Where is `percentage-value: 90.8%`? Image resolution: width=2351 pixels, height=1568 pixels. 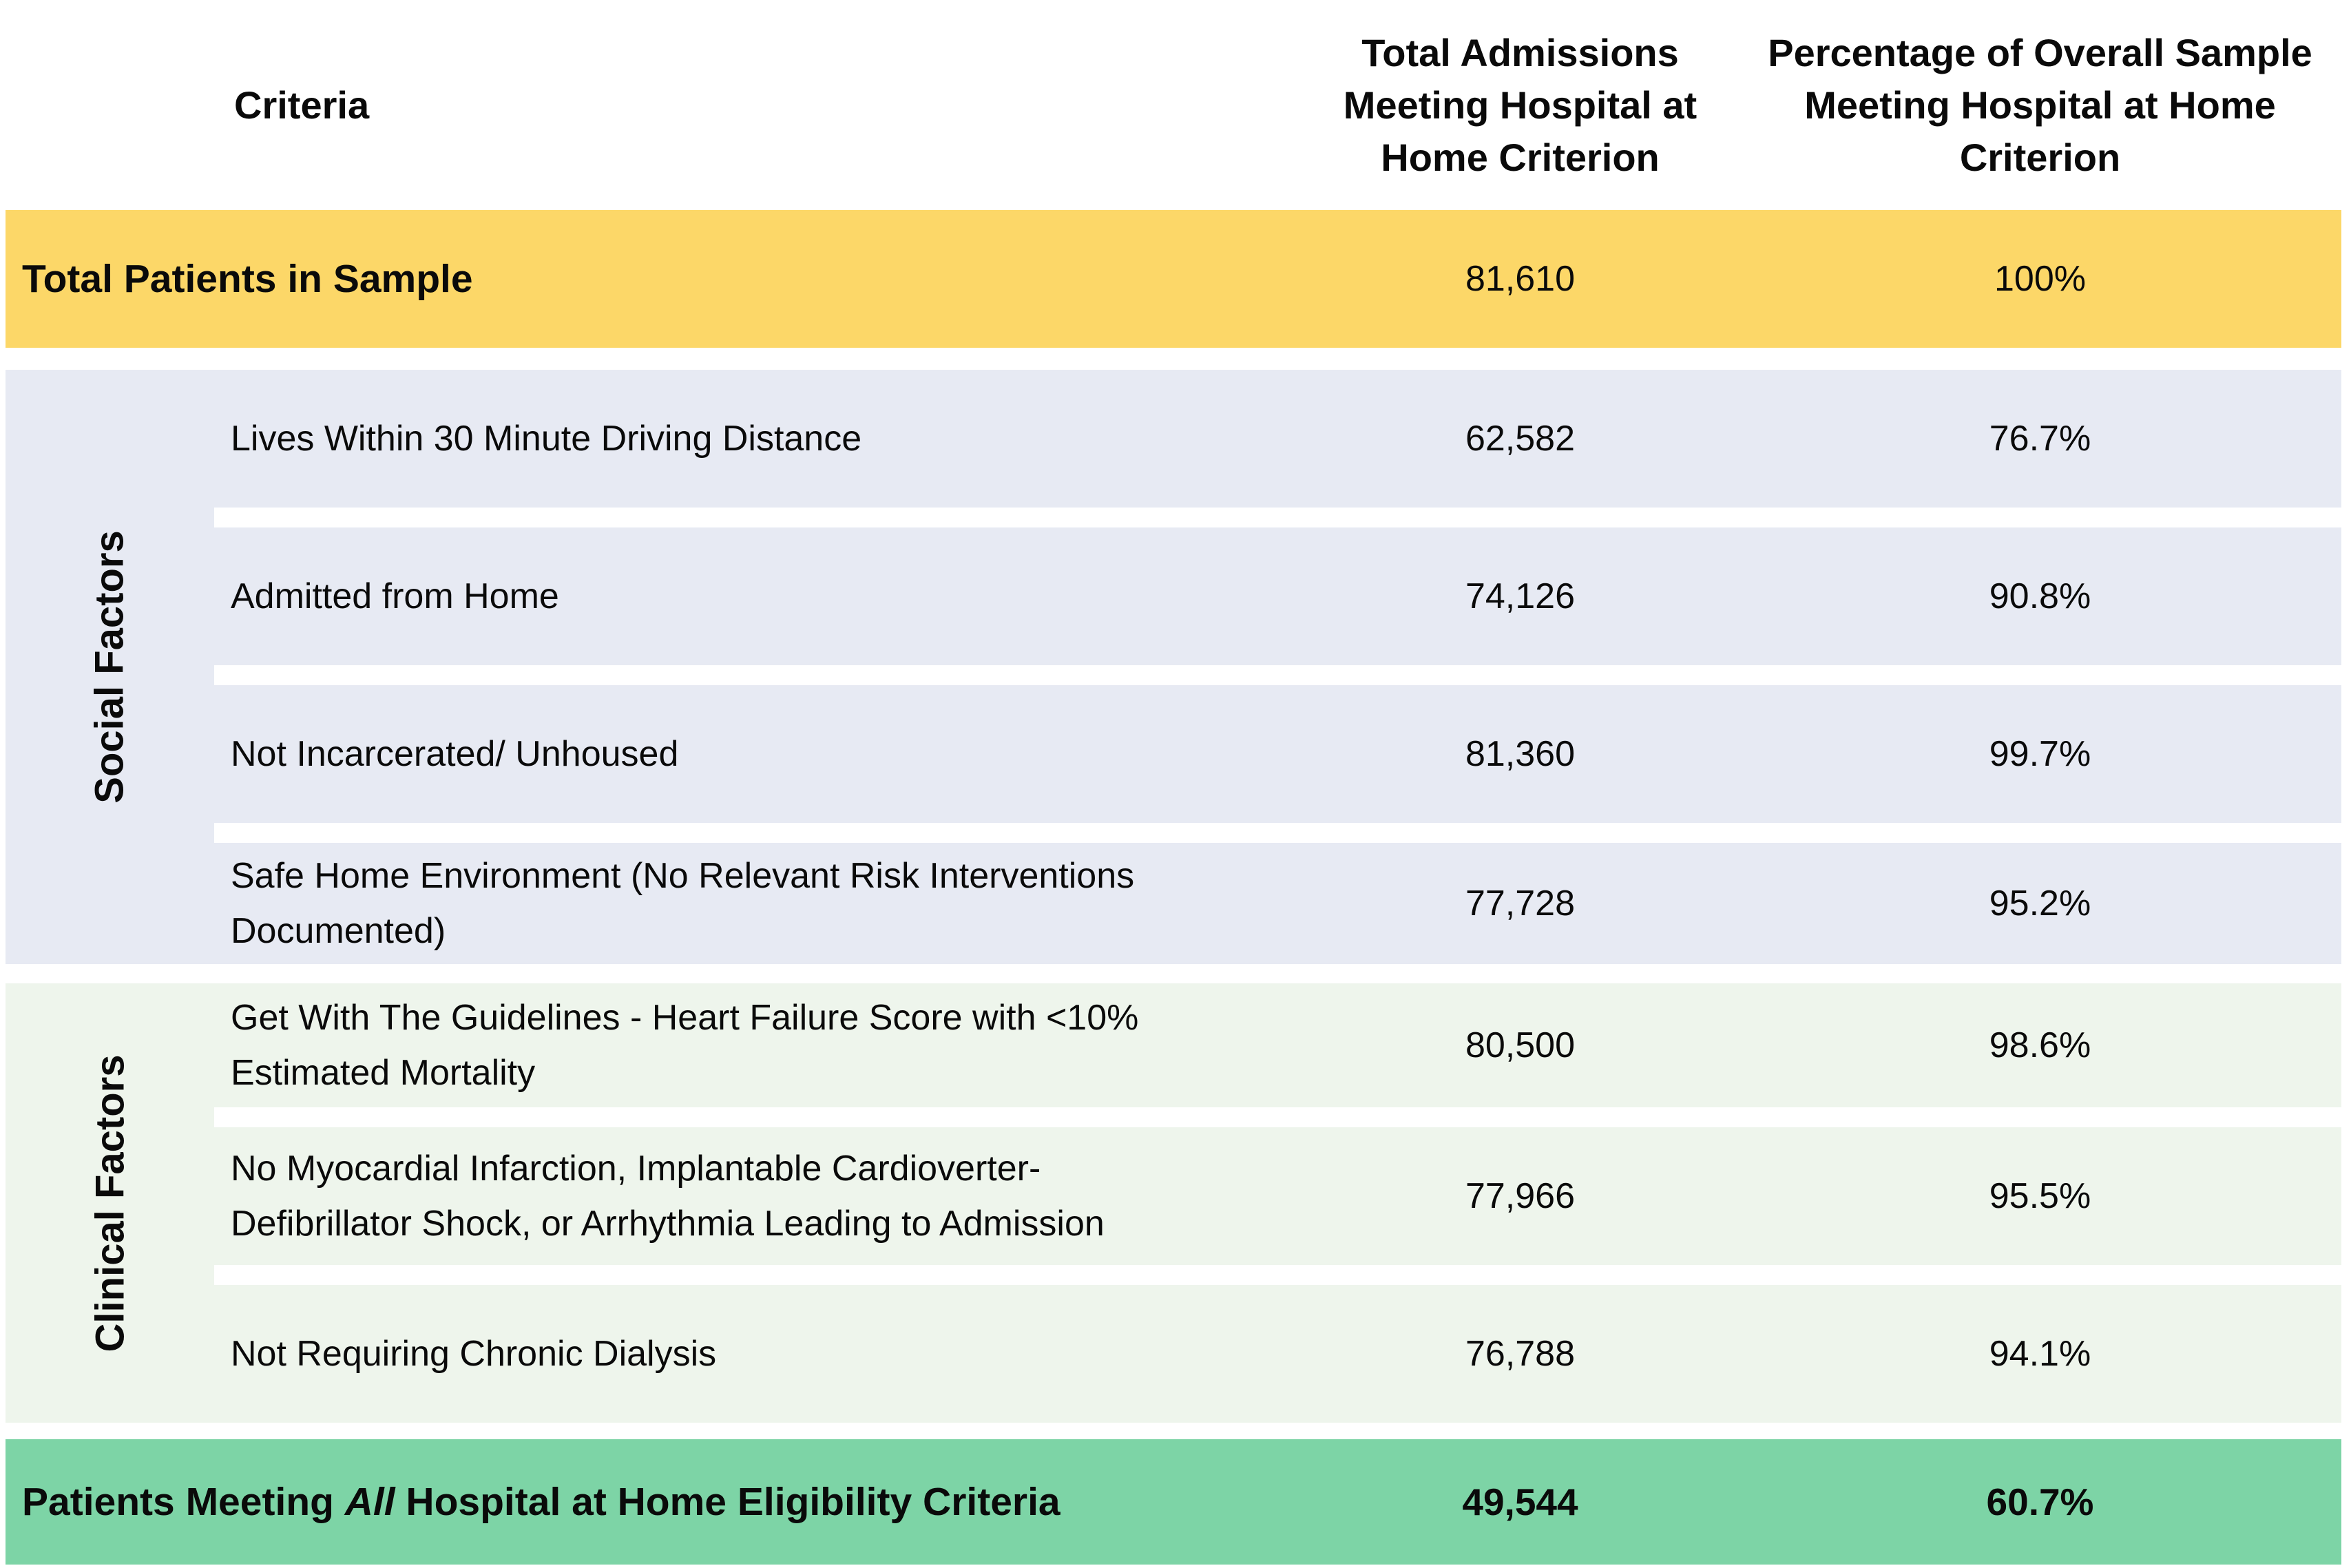 percentage-value: 90.8% is located at coordinates (2040, 596).